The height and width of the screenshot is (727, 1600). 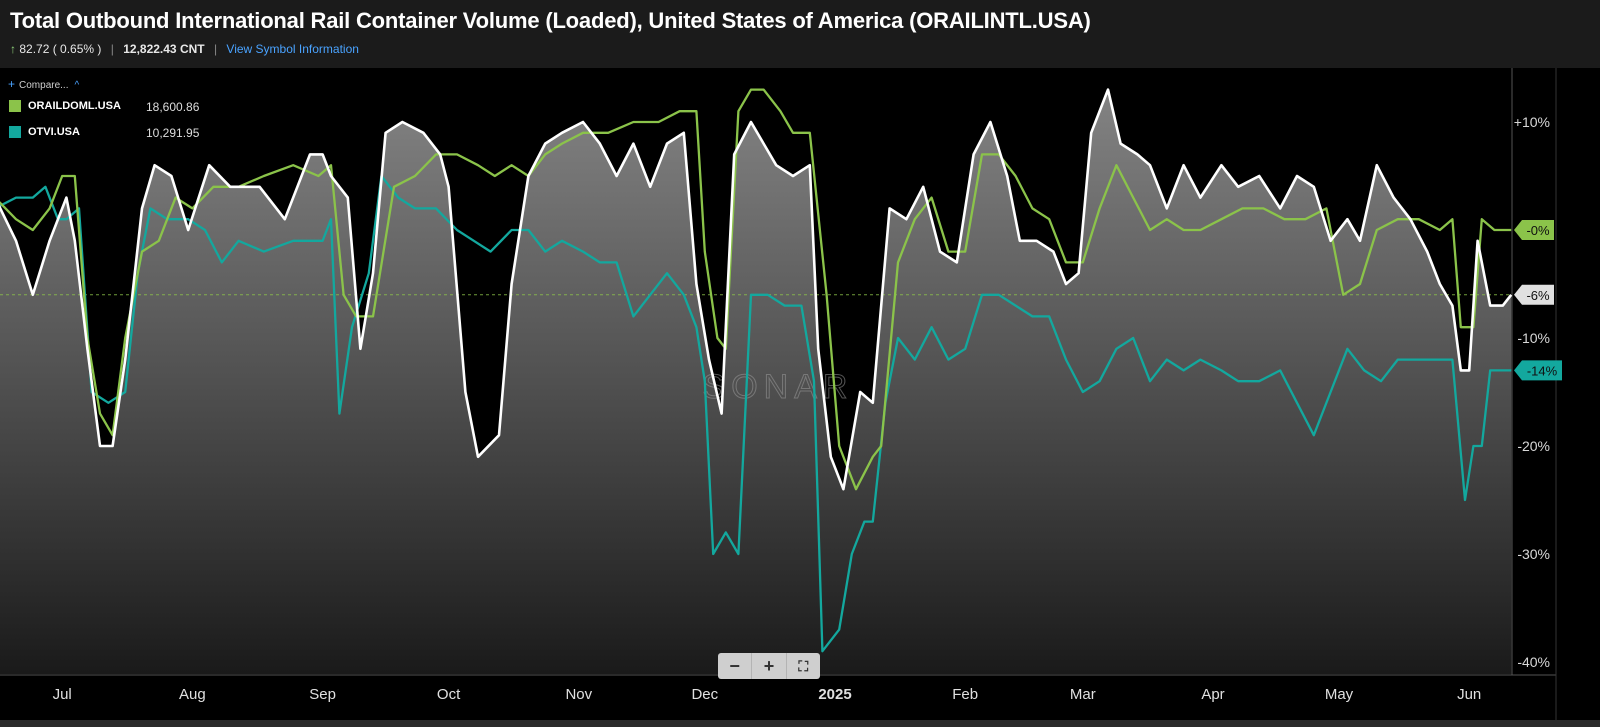 I want to click on y-tick-label: -20%, so click(x=1533, y=446).